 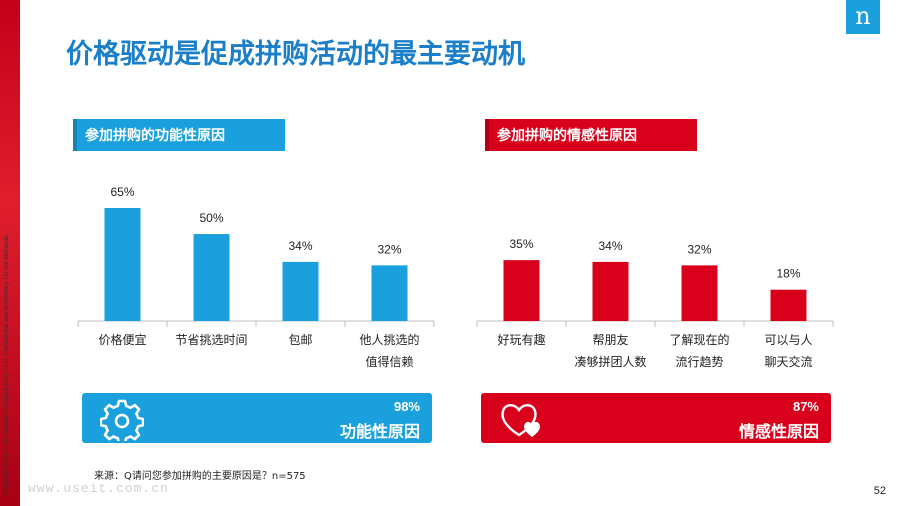 What do you see at coordinates (122, 339) in the screenshot?
I see `category-label: 价格便宜` at bounding box center [122, 339].